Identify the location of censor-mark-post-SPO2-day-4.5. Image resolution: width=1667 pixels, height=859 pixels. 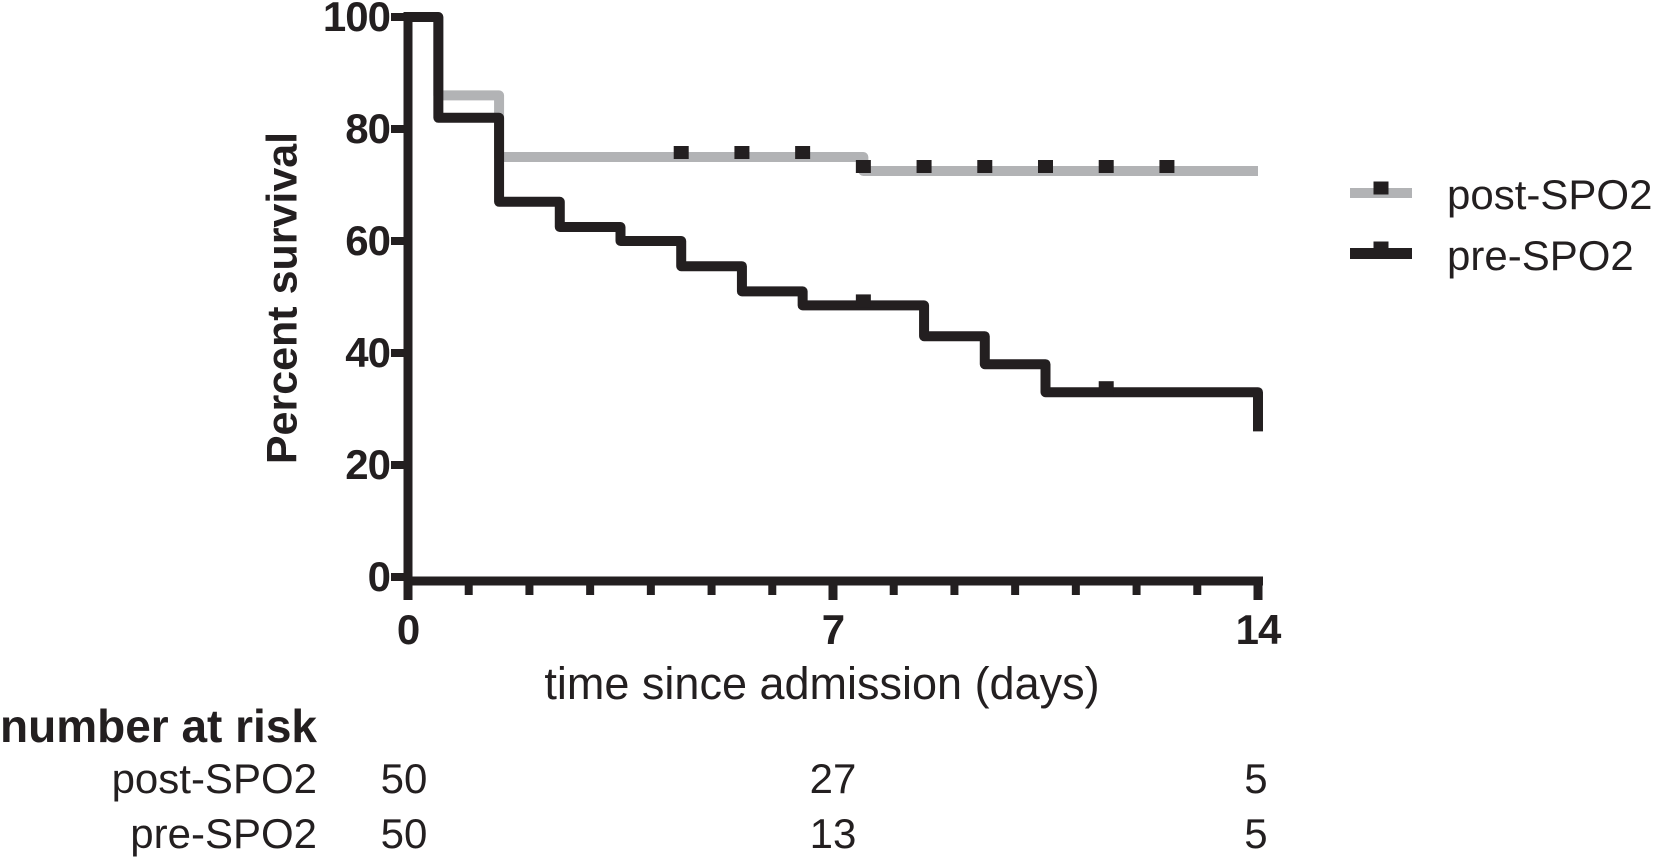
(681, 152).